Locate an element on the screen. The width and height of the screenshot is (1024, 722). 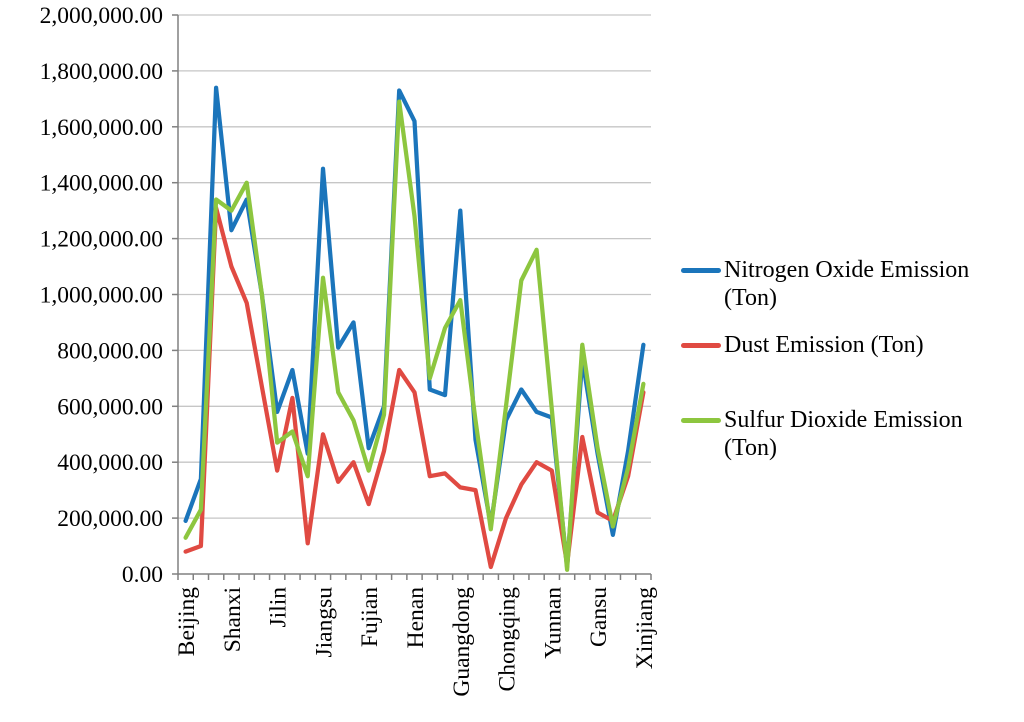
legend-entry-sulfur-dioxide-emission-ton: Sulfur Dioxide Emission (Ton) is located at coordinates (822, 434).